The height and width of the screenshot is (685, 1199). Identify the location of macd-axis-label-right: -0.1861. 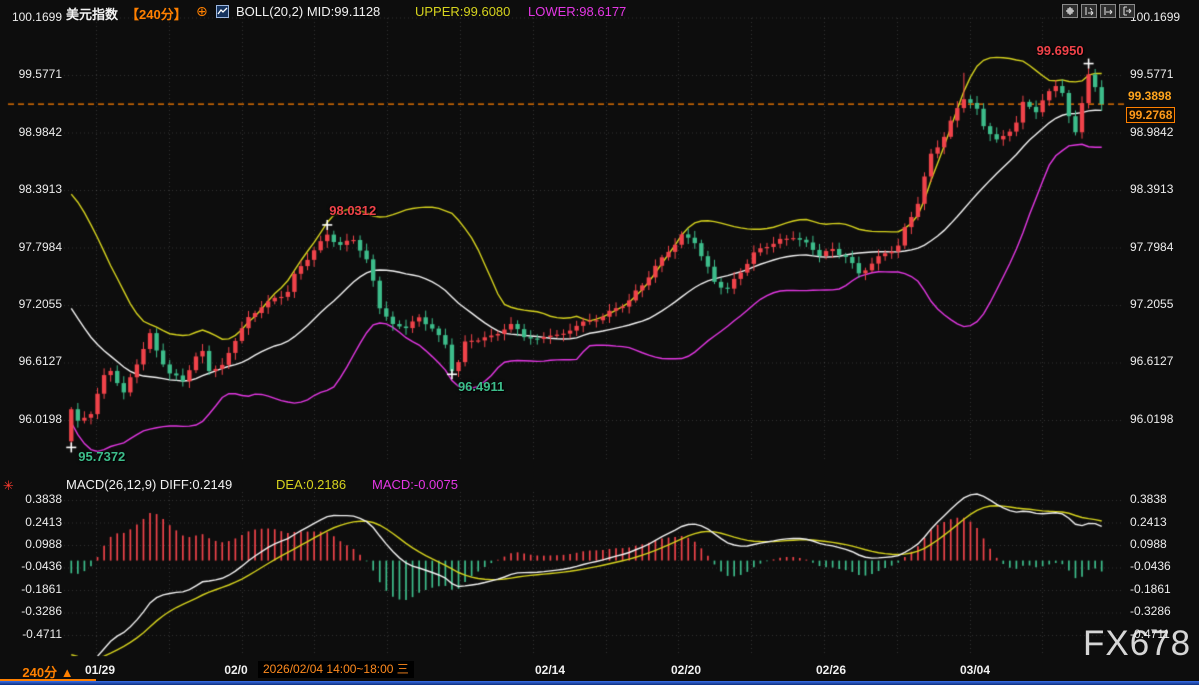
(1150, 588).